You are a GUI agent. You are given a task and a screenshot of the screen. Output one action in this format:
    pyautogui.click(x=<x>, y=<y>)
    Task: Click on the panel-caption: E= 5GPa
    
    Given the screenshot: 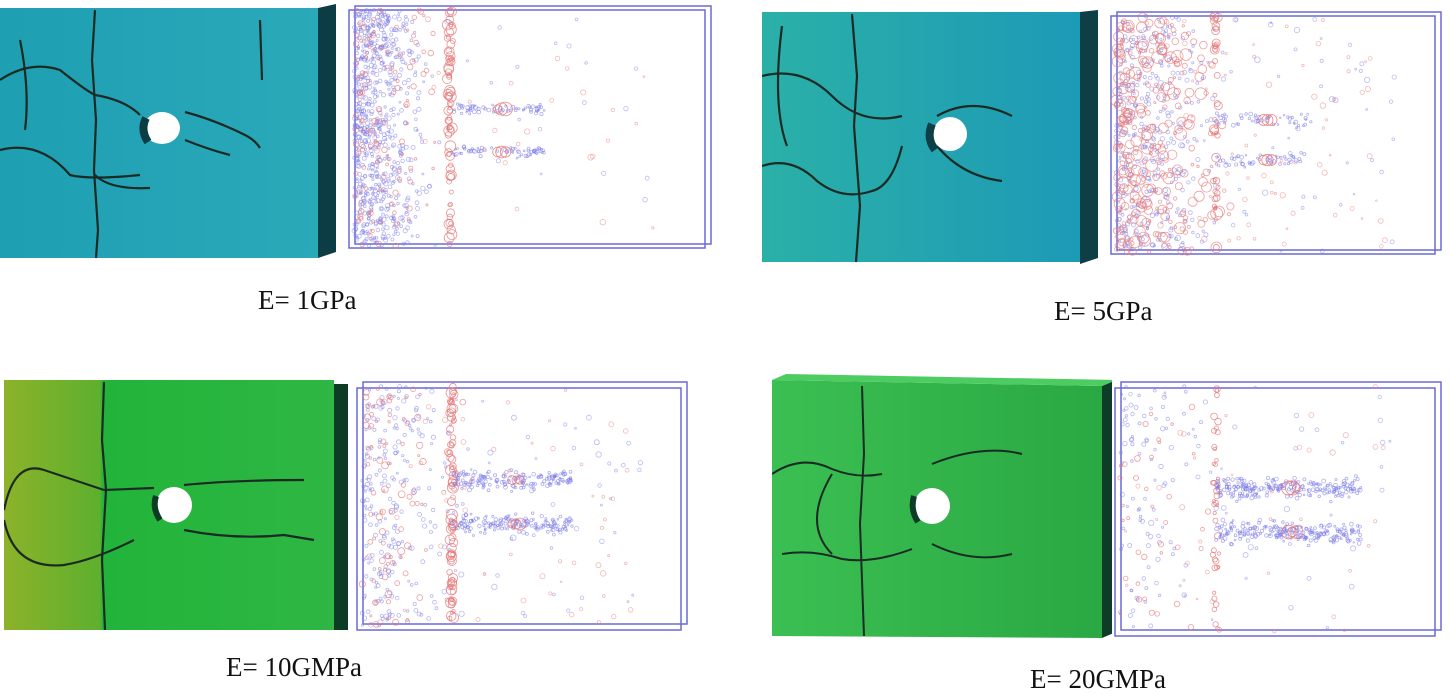 What is the action you would take?
    pyautogui.click(x=1103, y=311)
    